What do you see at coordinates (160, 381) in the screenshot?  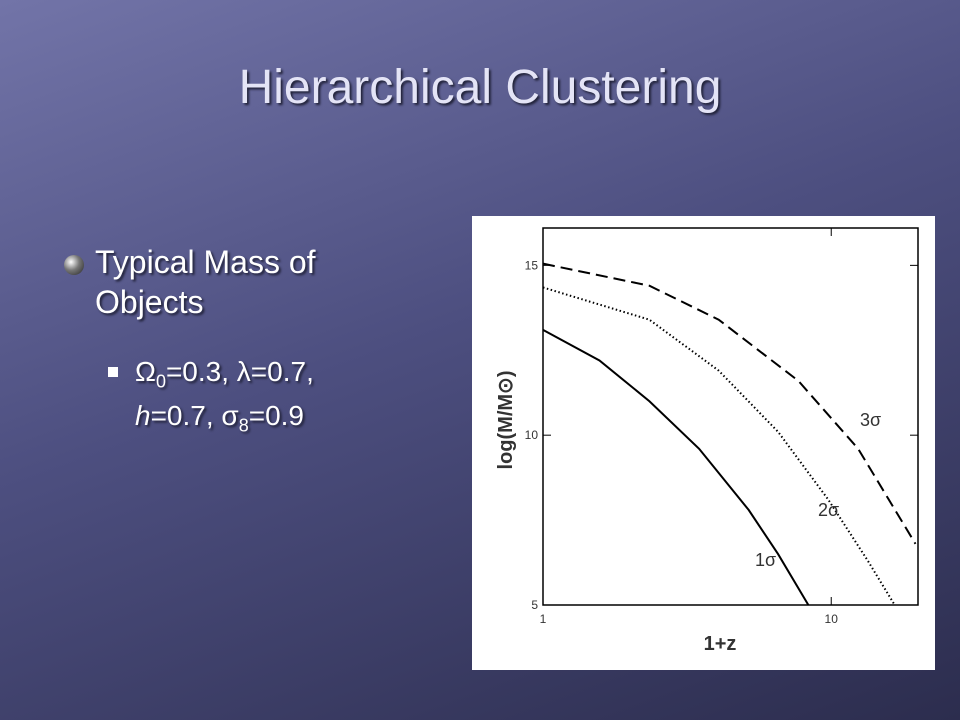 I see `subscript: 0` at bounding box center [160, 381].